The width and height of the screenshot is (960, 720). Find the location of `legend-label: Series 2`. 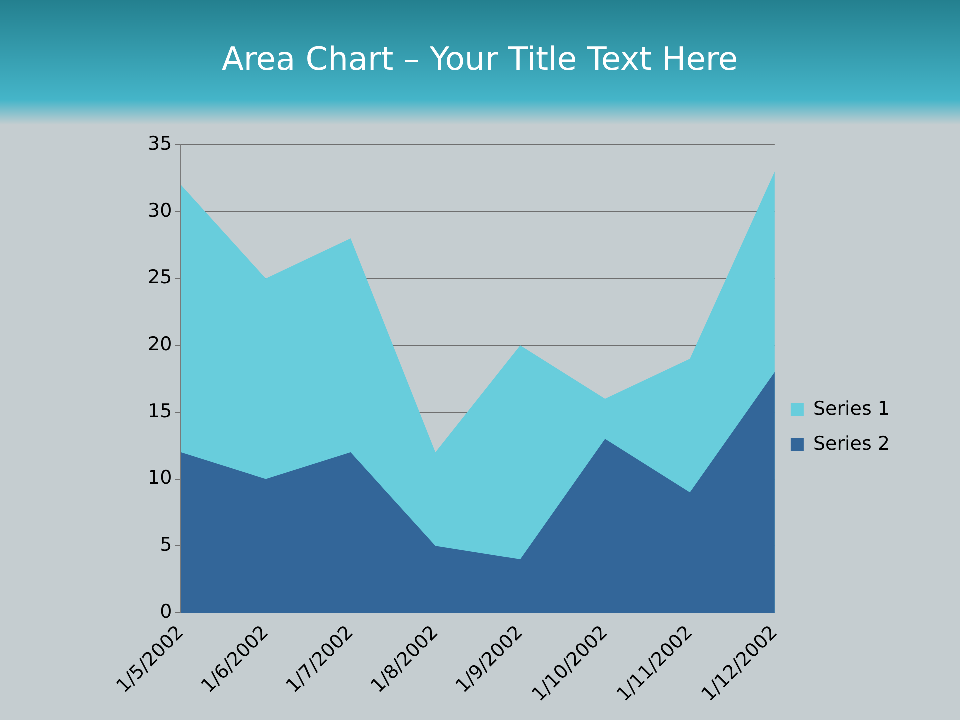

legend-label: Series 2 is located at coordinates (851, 443).